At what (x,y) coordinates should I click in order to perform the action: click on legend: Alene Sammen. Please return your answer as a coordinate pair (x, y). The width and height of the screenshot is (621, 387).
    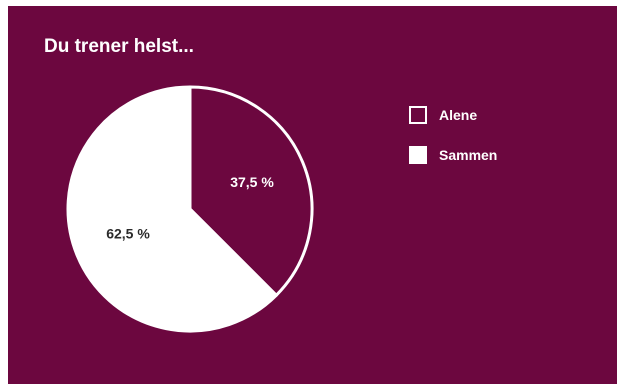
    Looking at the image, I should click on (453, 144).